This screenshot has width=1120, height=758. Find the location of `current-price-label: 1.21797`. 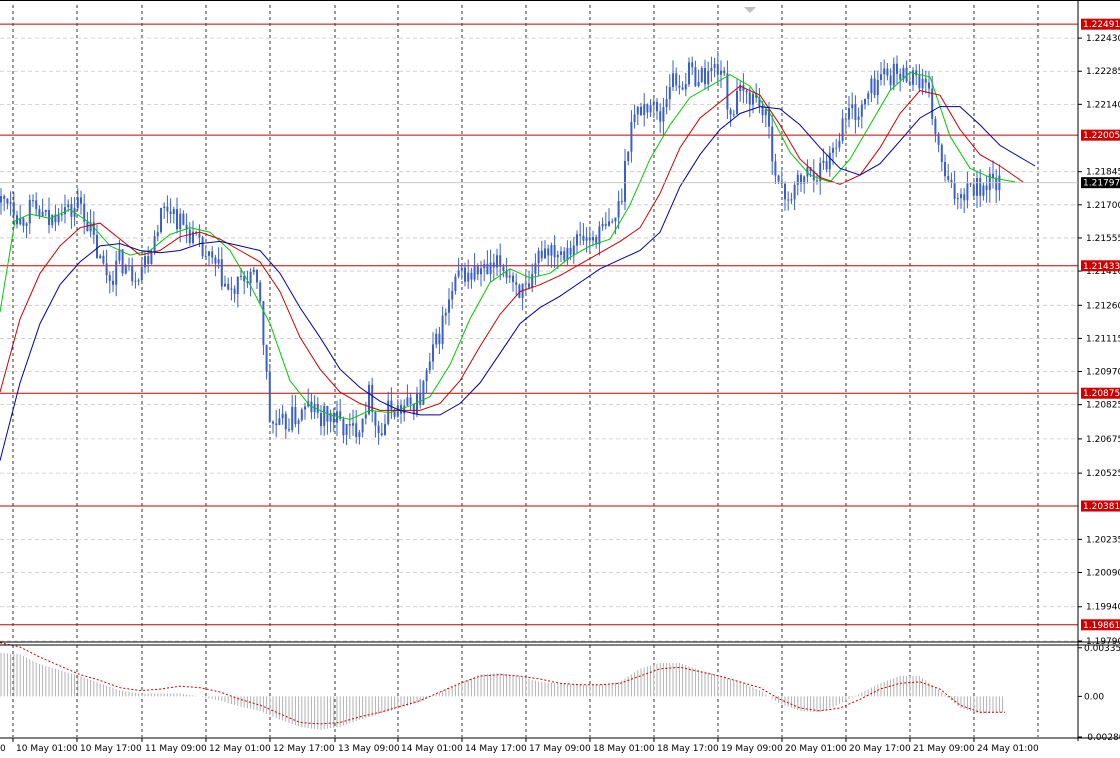

current-price-label: 1.21797 is located at coordinates (1101, 184).